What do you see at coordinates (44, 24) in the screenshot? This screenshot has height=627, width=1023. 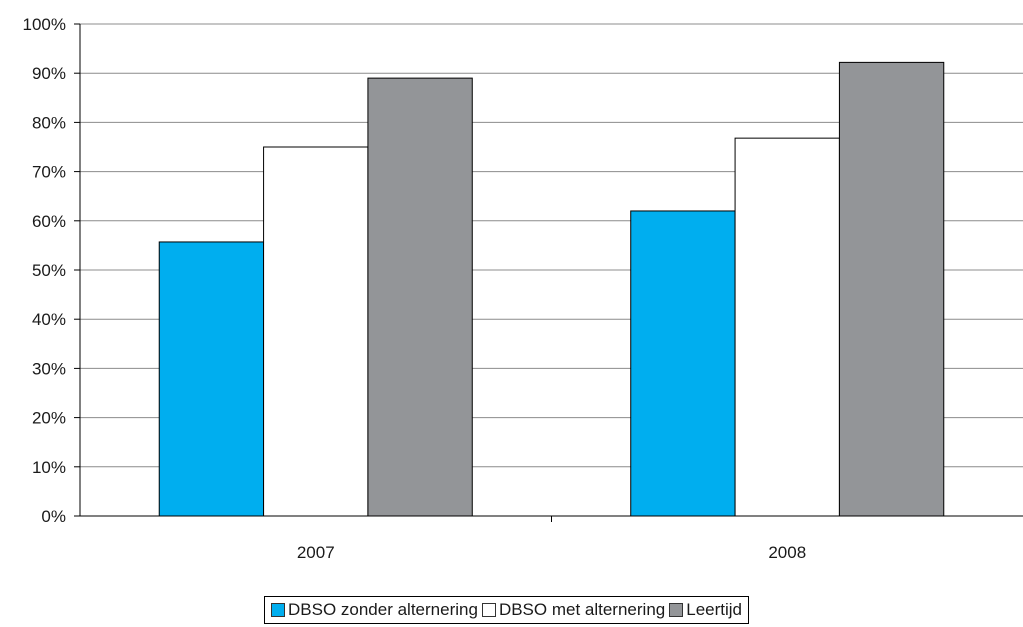 I see `y-tick-label: 100%` at bounding box center [44, 24].